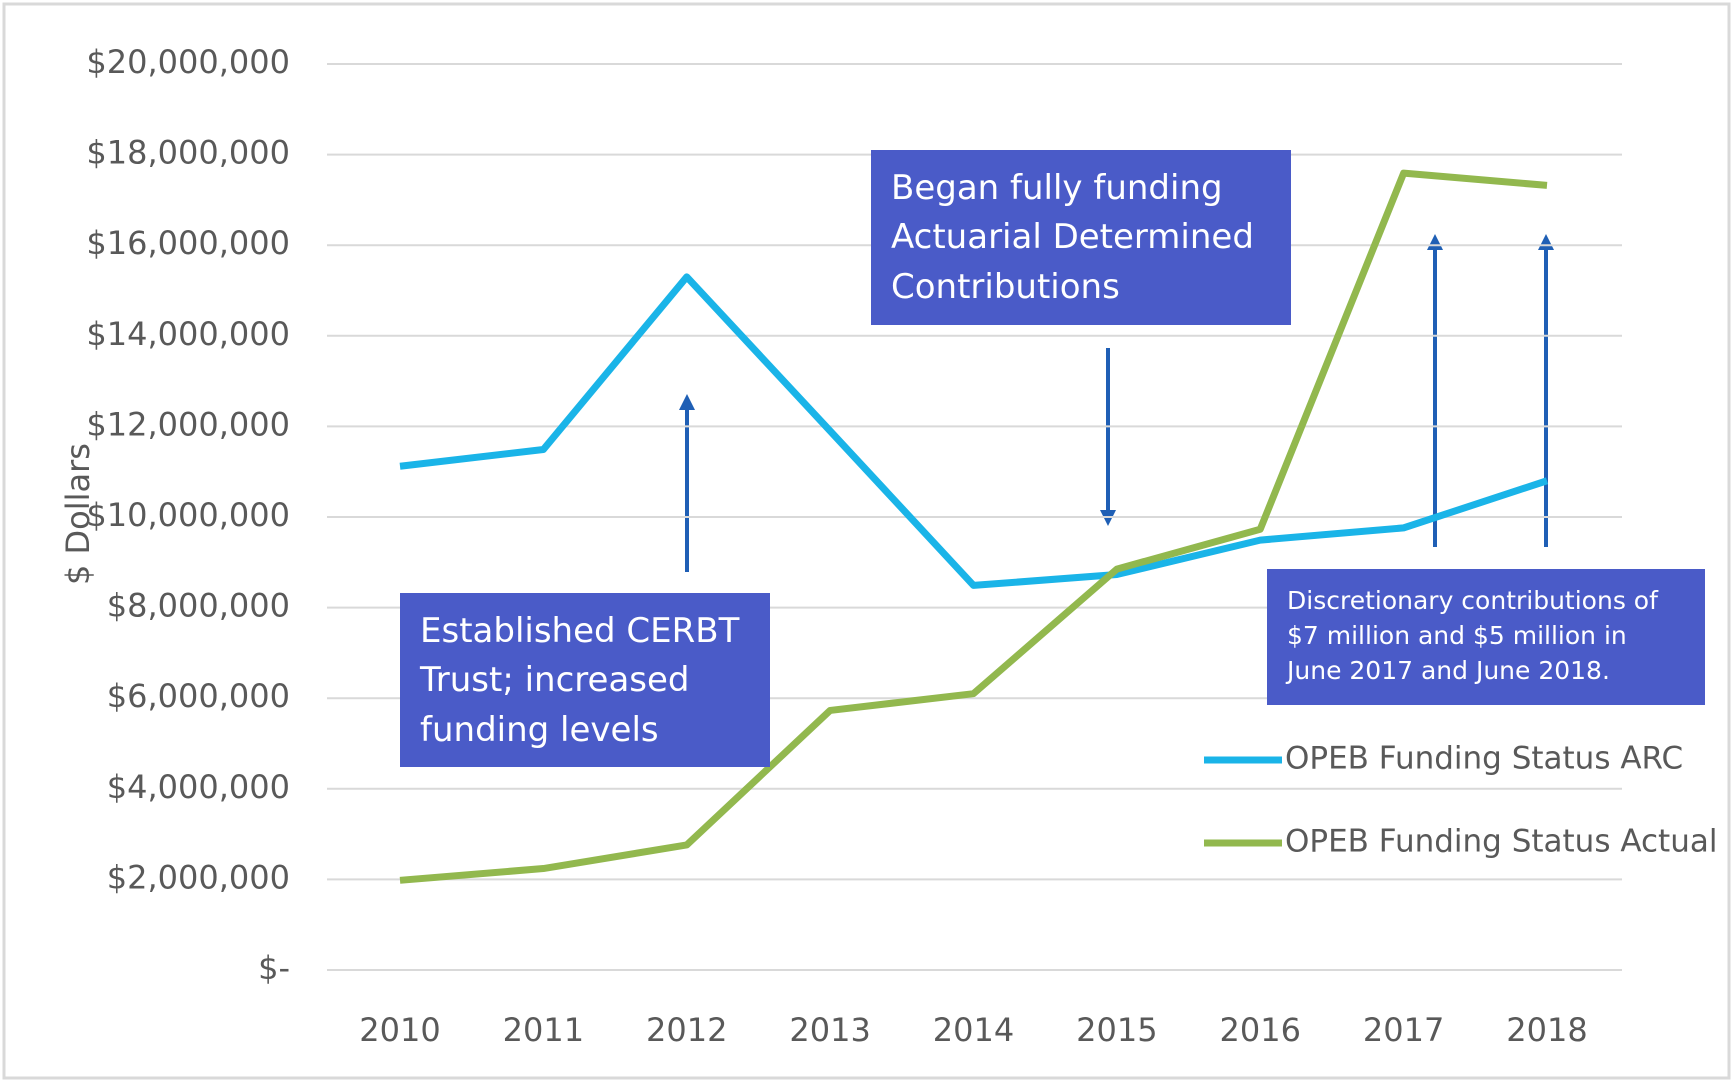 This screenshot has height=1082, width=1733. What do you see at coordinates (399, 1030) in the screenshot?
I see `x-tick-label: 2010` at bounding box center [399, 1030].